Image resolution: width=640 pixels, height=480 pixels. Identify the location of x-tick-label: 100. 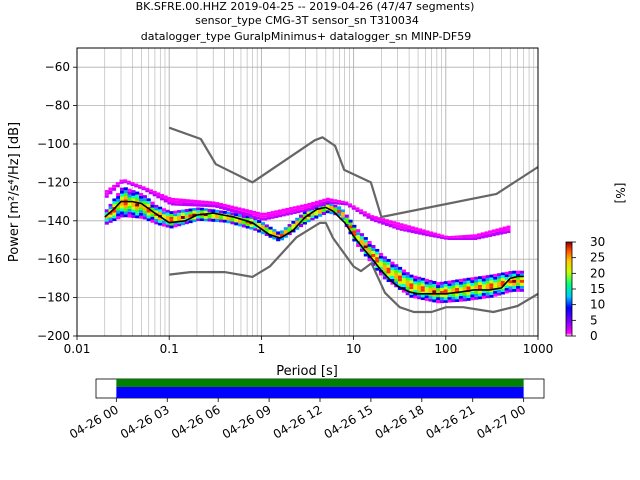
(445, 349).